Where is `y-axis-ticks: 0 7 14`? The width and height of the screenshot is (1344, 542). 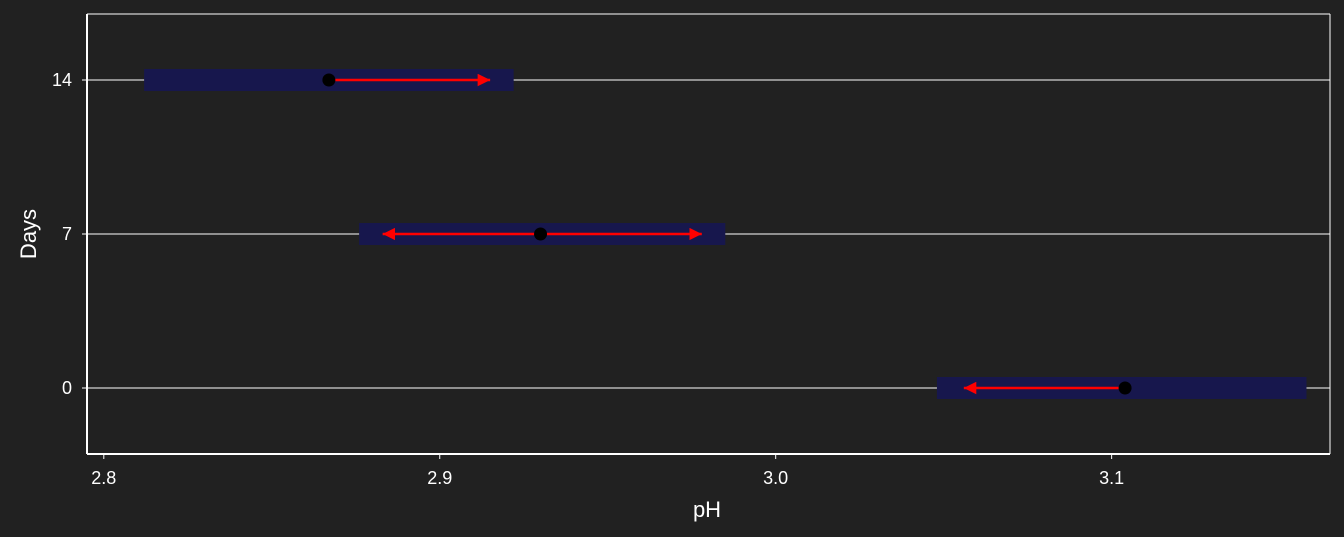 y-axis-ticks: 0 7 14 is located at coordinates (69, 234).